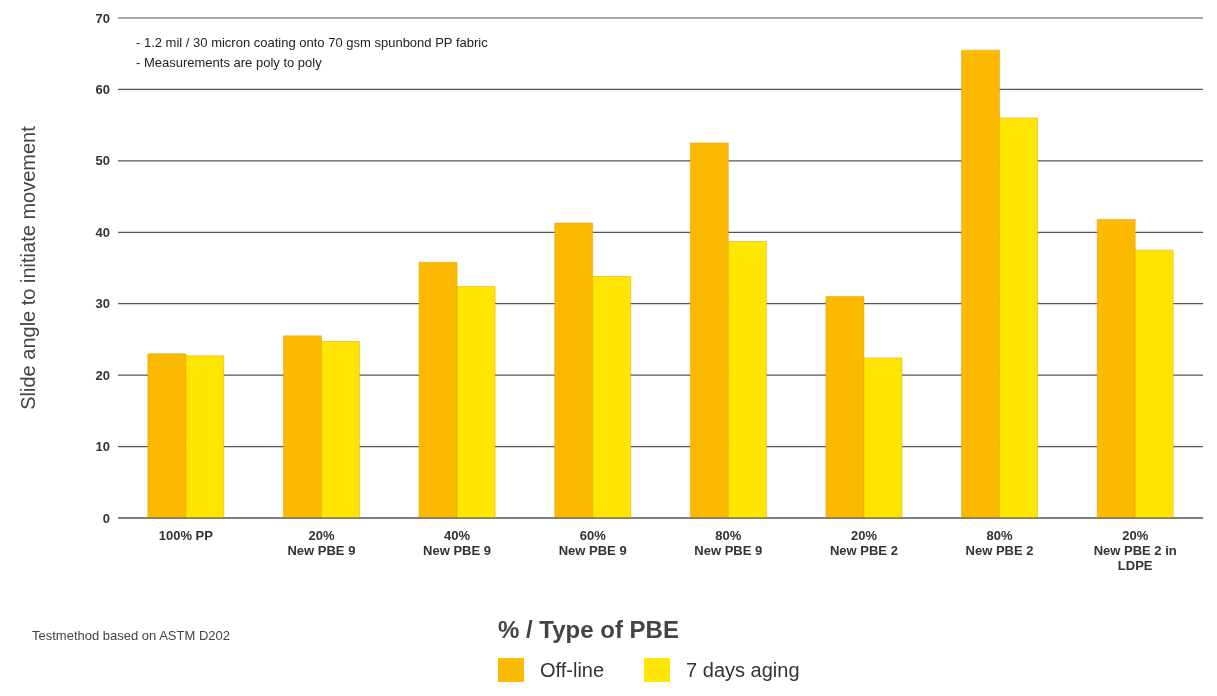 Image resolution: width=1217 pixels, height=696 pixels. I want to click on y-tick-label: 30, so click(102, 304).